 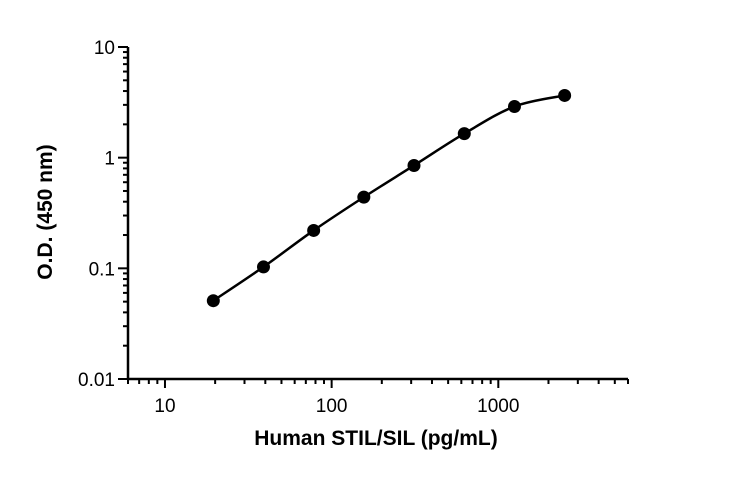 I want to click on y-tick-label: 1, so click(x=109, y=159).